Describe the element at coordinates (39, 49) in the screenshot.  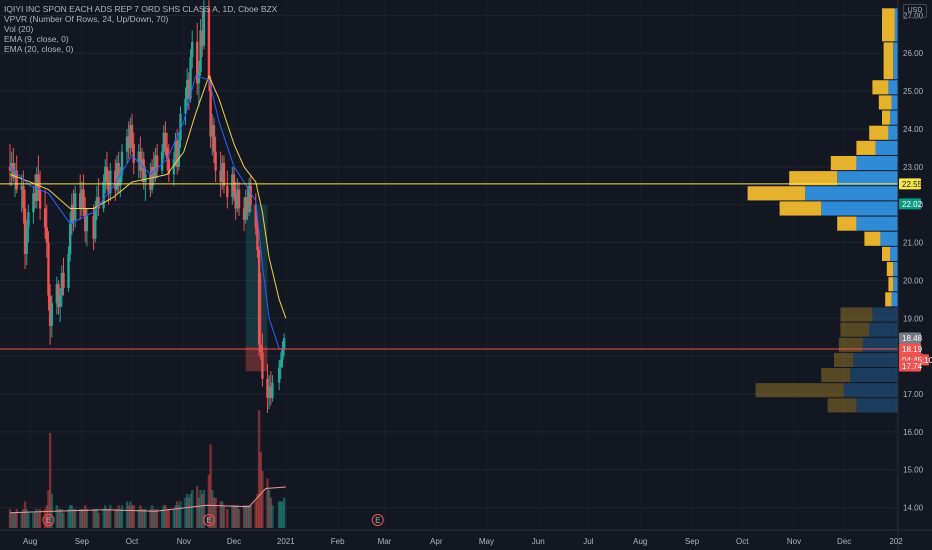
I see `legend-ema20: EMA (20, close, 0)` at that location.